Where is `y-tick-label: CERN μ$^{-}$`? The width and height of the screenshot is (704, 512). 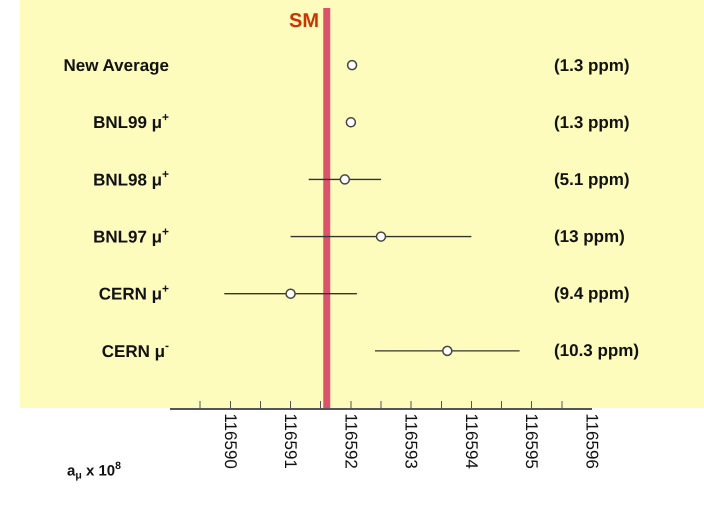
y-tick-label: CERN μ$^{-}$ is located at coordinates (136, 349).